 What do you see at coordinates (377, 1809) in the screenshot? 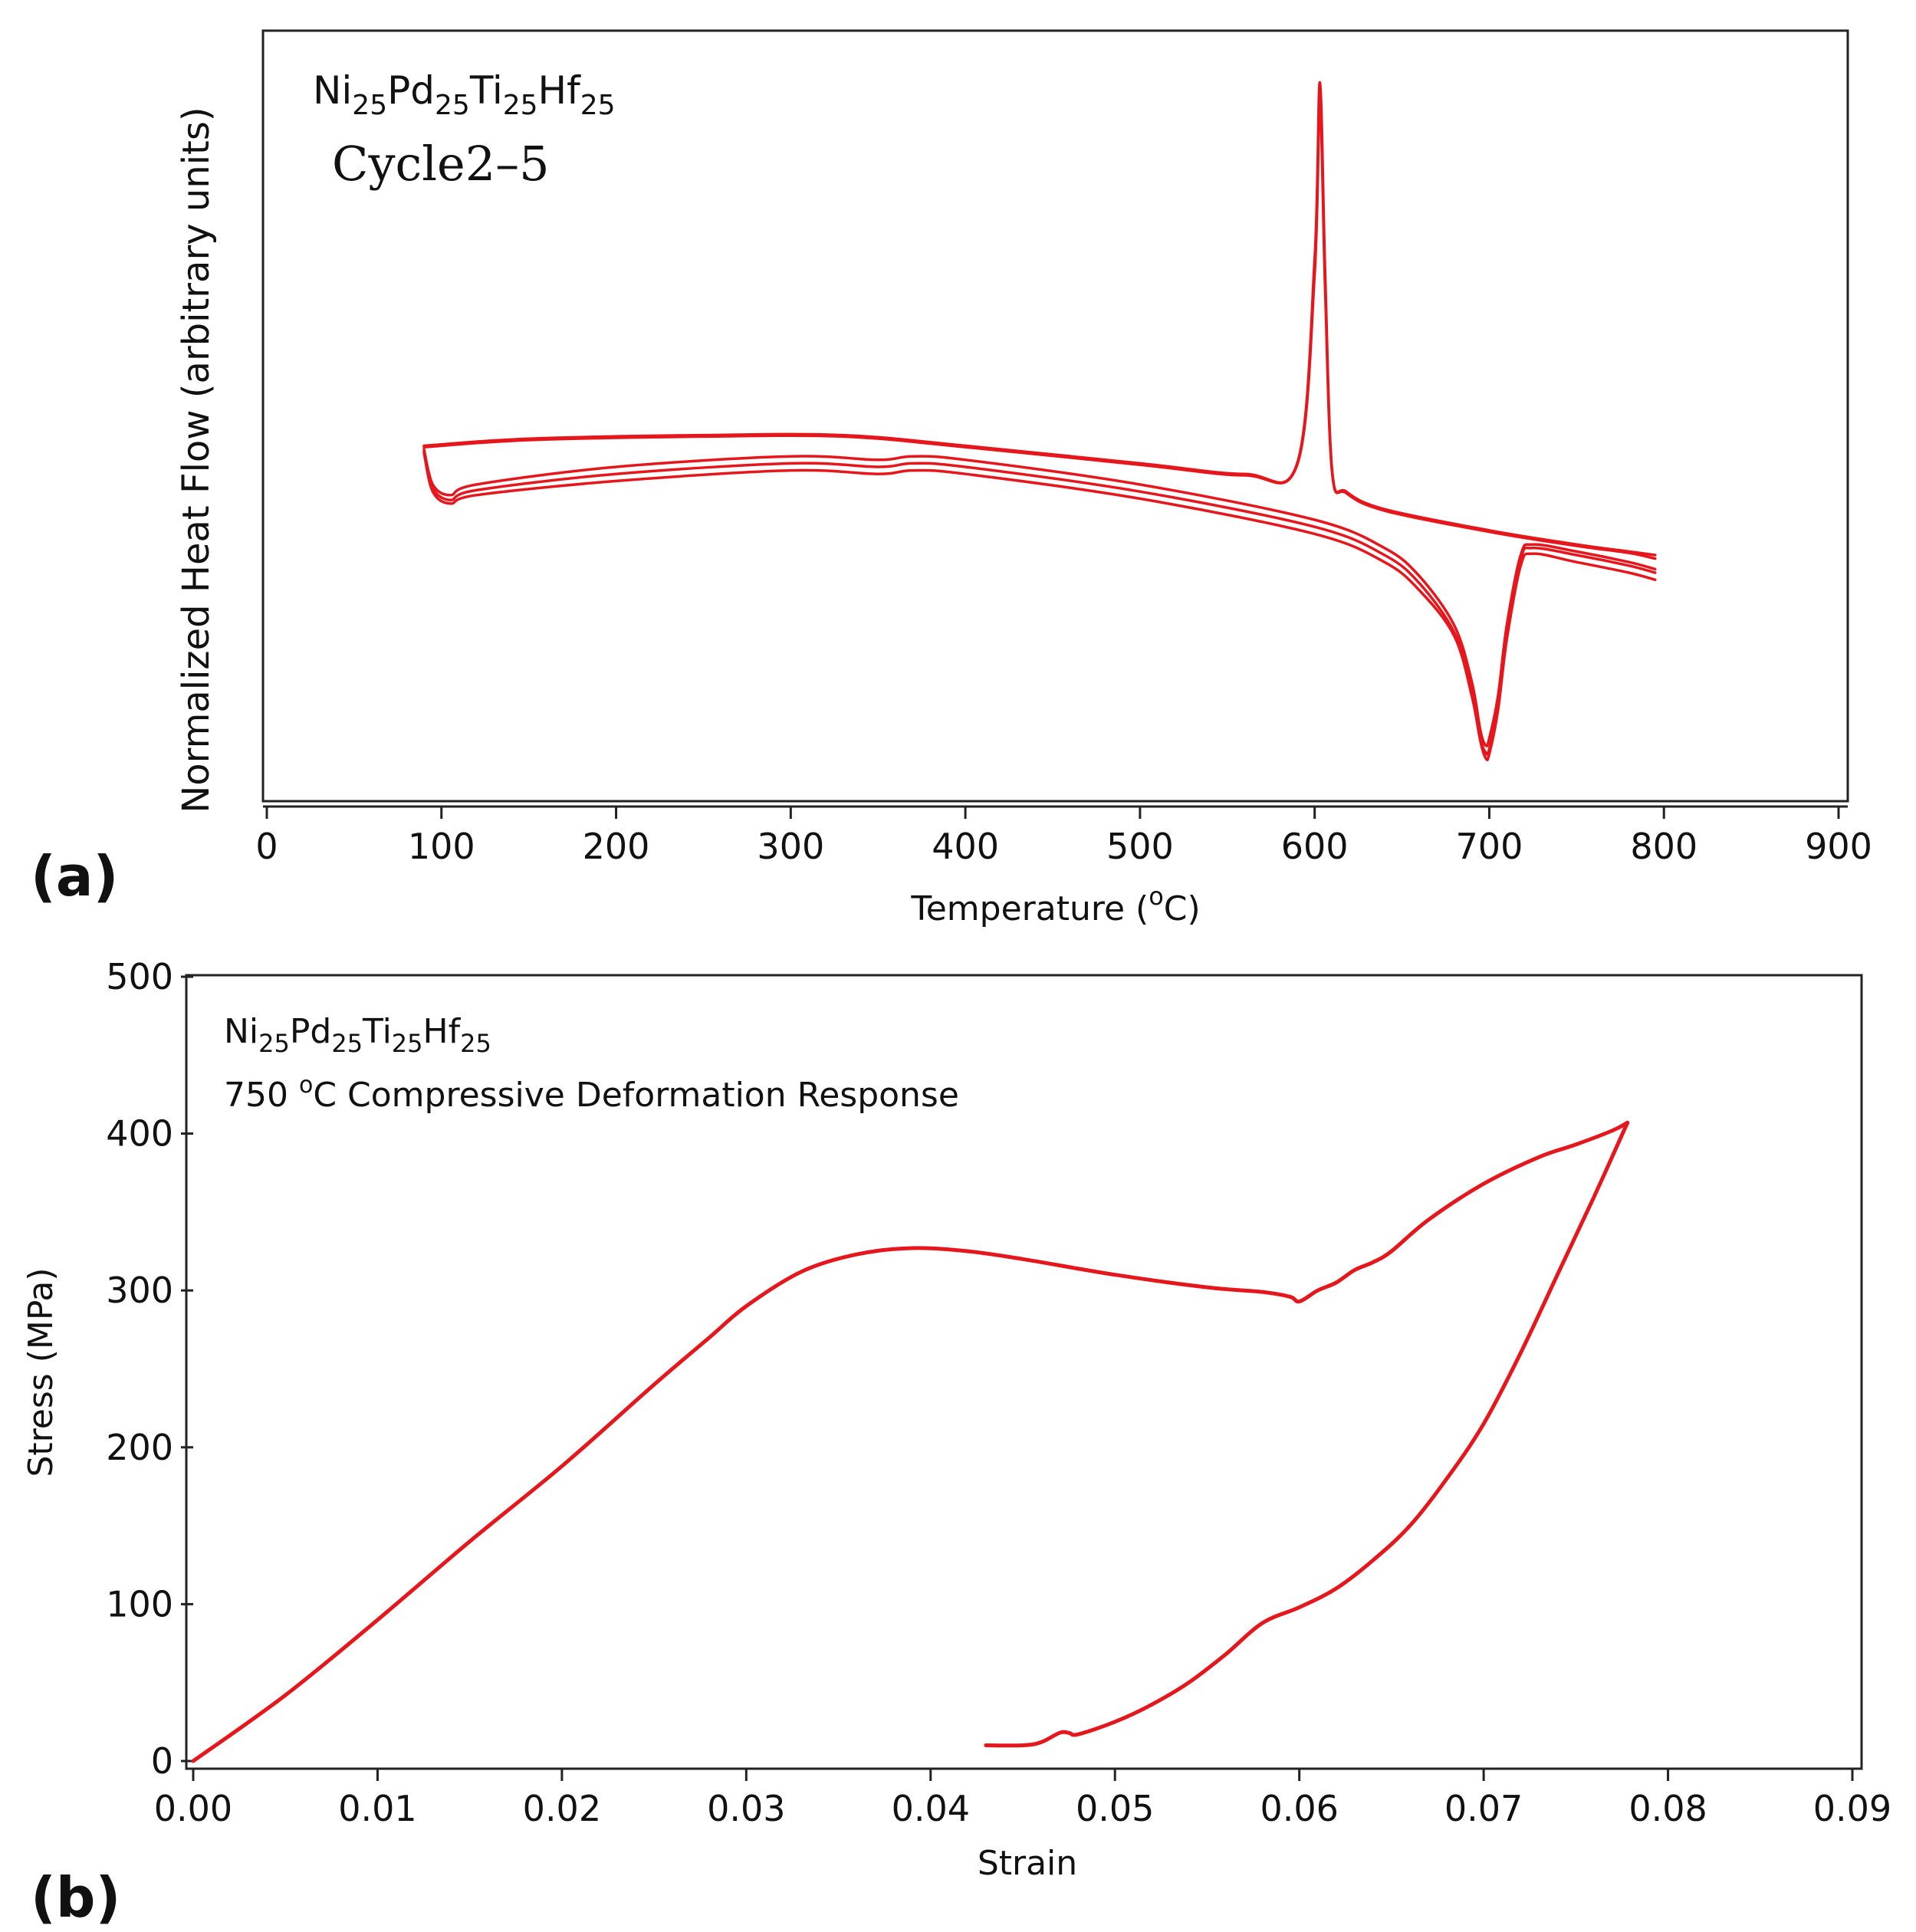
I see `panel-b-x-tick-label: 0.01` at bounding box center [377, 1809].